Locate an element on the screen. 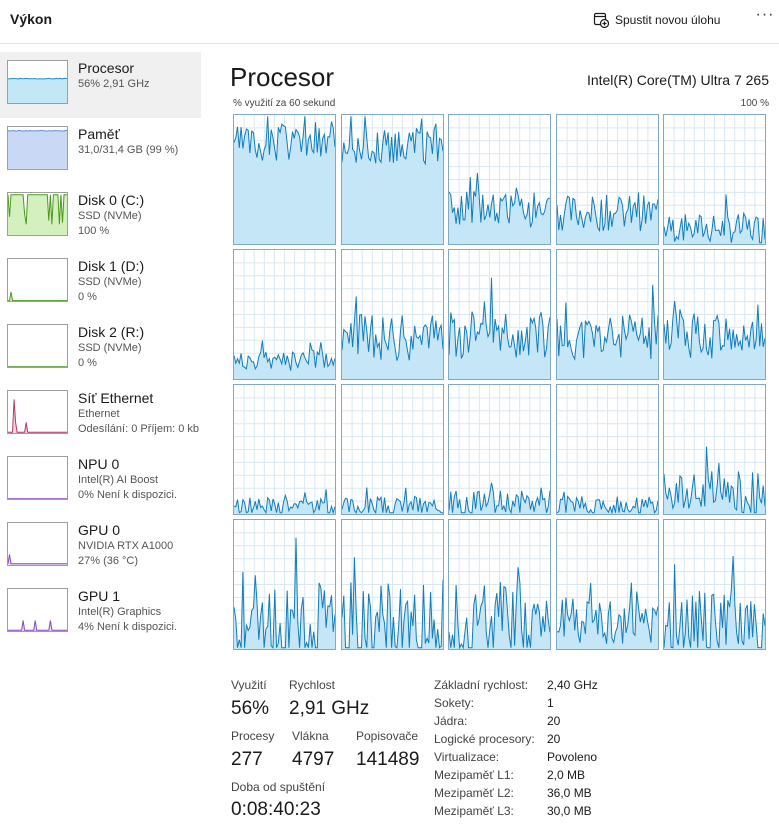 Image resolution: width=779 pixels, height=837 pixels. handles-value: 141489 is located at coordinates (388, 759).